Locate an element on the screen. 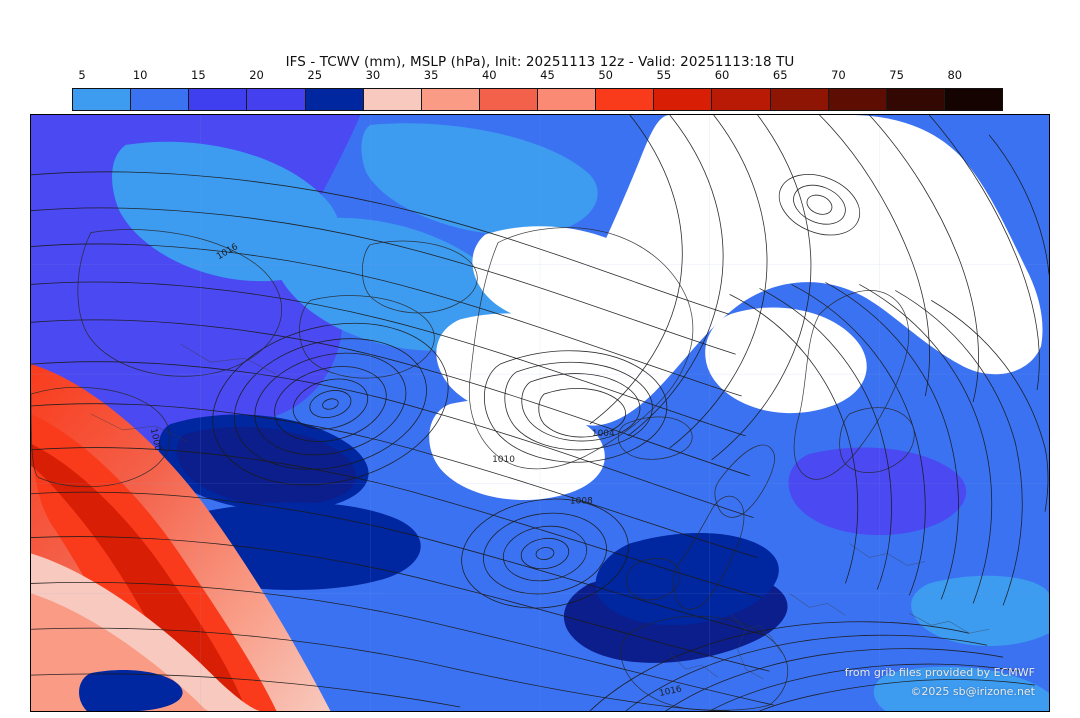 Image resolution: width=1080 pixels, height=718 pixels. tcwv-band-5-10c is located at coordinates (479, 179).